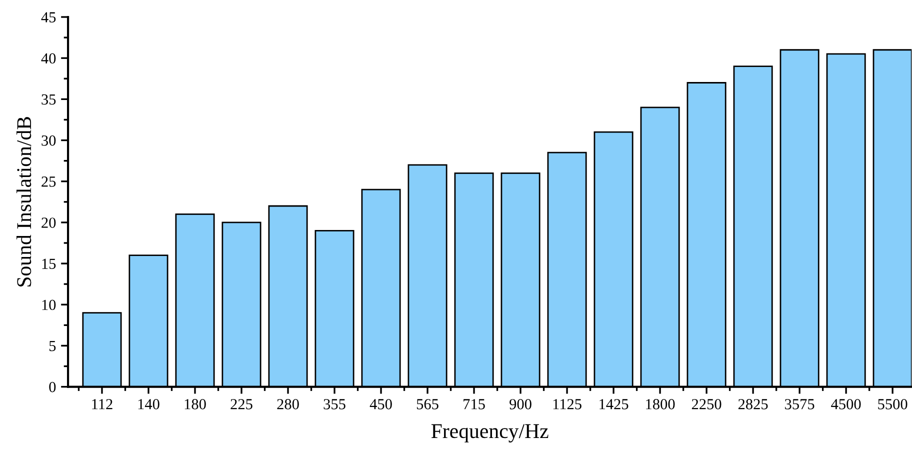  I want to click on y-tick-label: 30, so click(49, 140).